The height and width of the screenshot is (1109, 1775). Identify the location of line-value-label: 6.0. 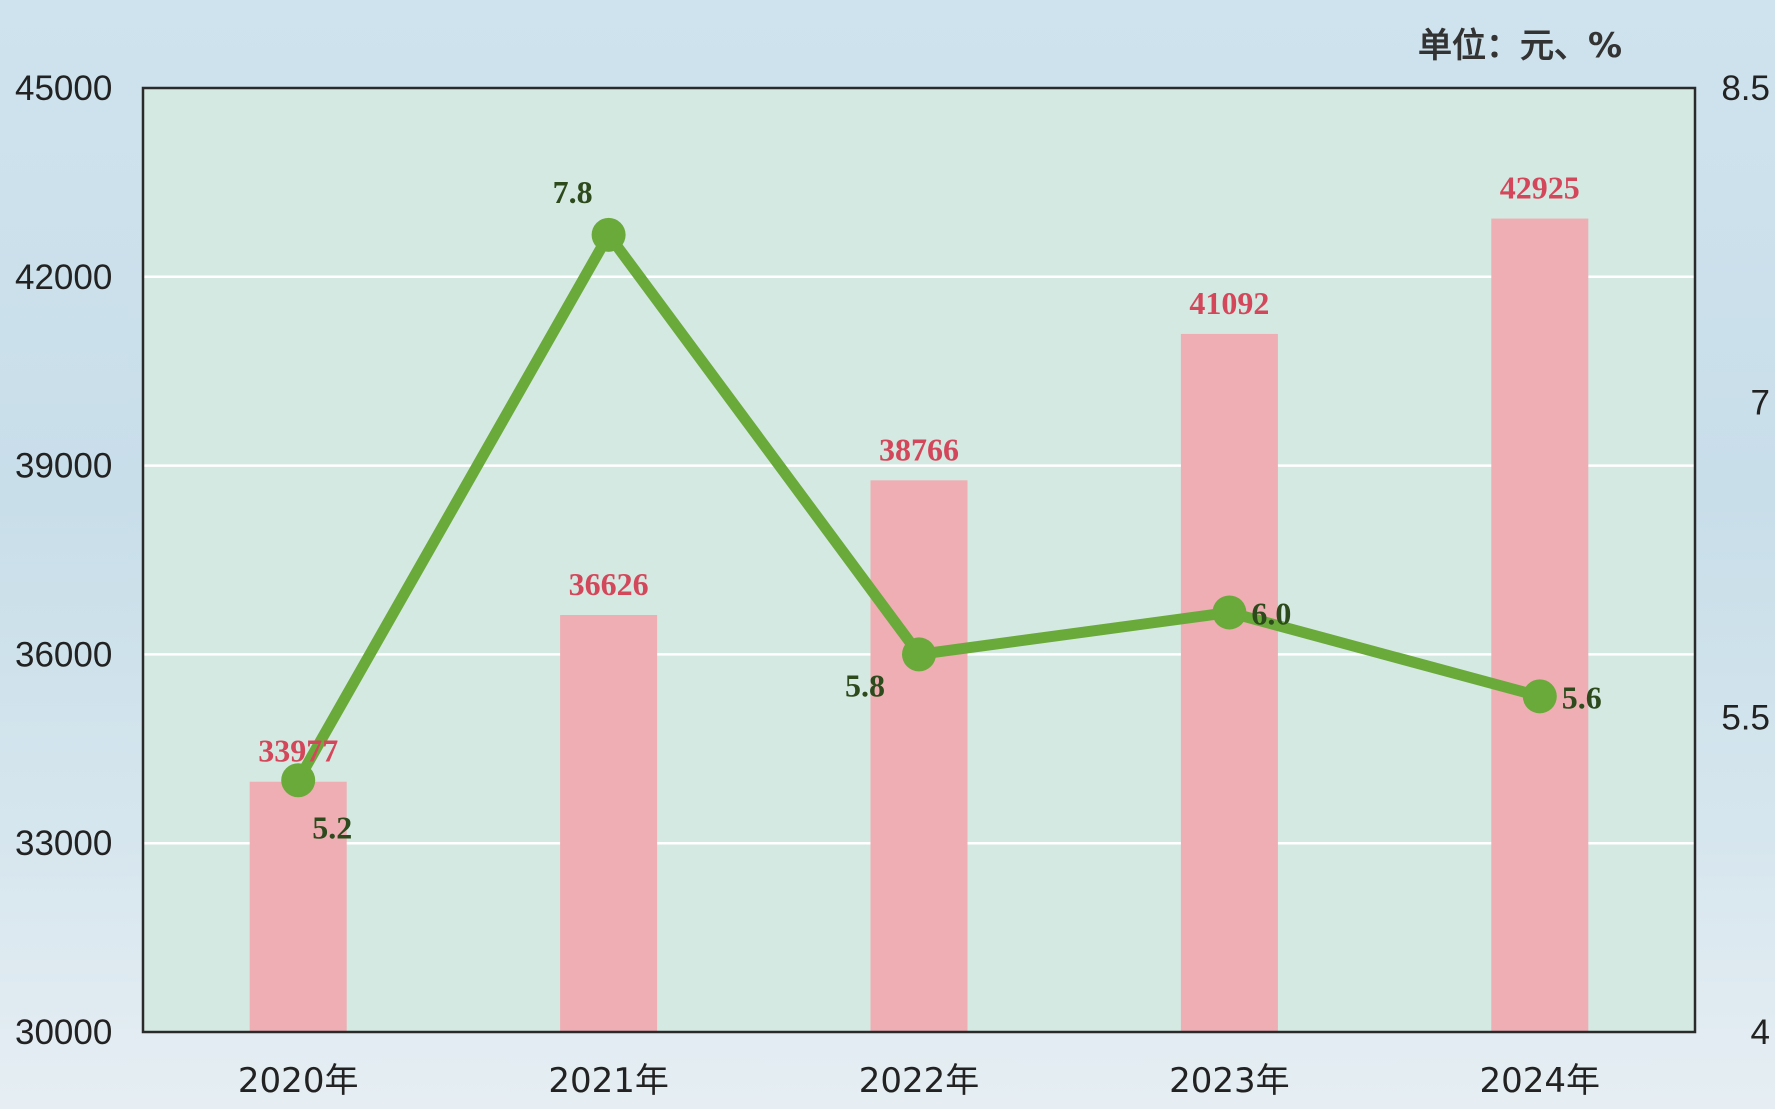
(1271, 613).